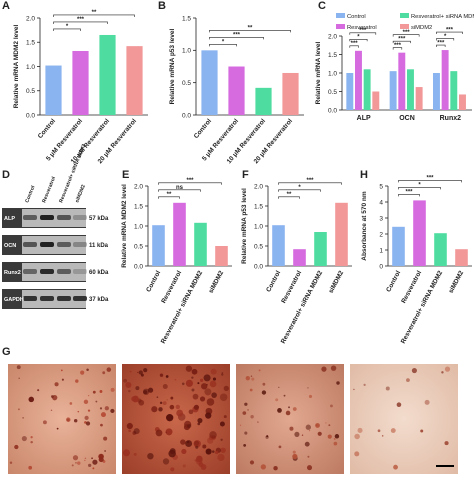 This screenshot has height=479, width=474. What do you see at coordinates (381, 186) in the screenshot?
I see `y-tick-label: 5` at bounding box center [381, 186].